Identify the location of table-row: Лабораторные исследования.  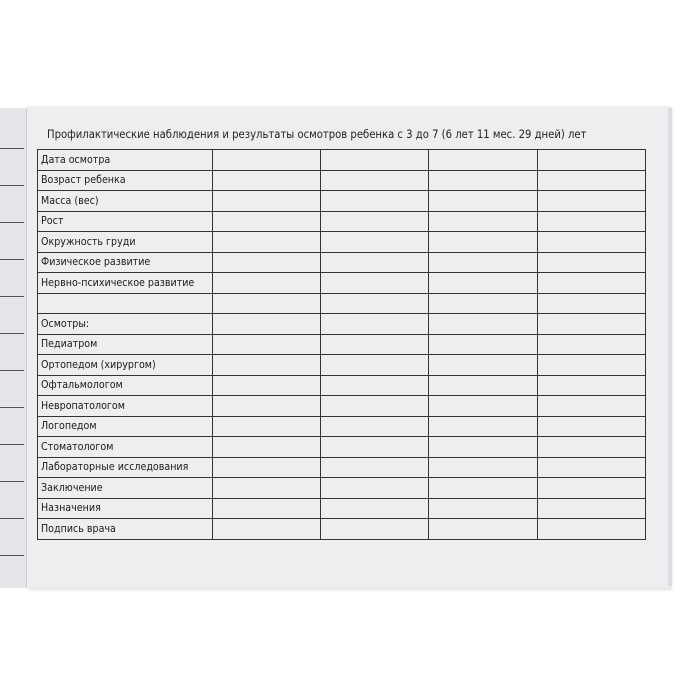
(342, 467).